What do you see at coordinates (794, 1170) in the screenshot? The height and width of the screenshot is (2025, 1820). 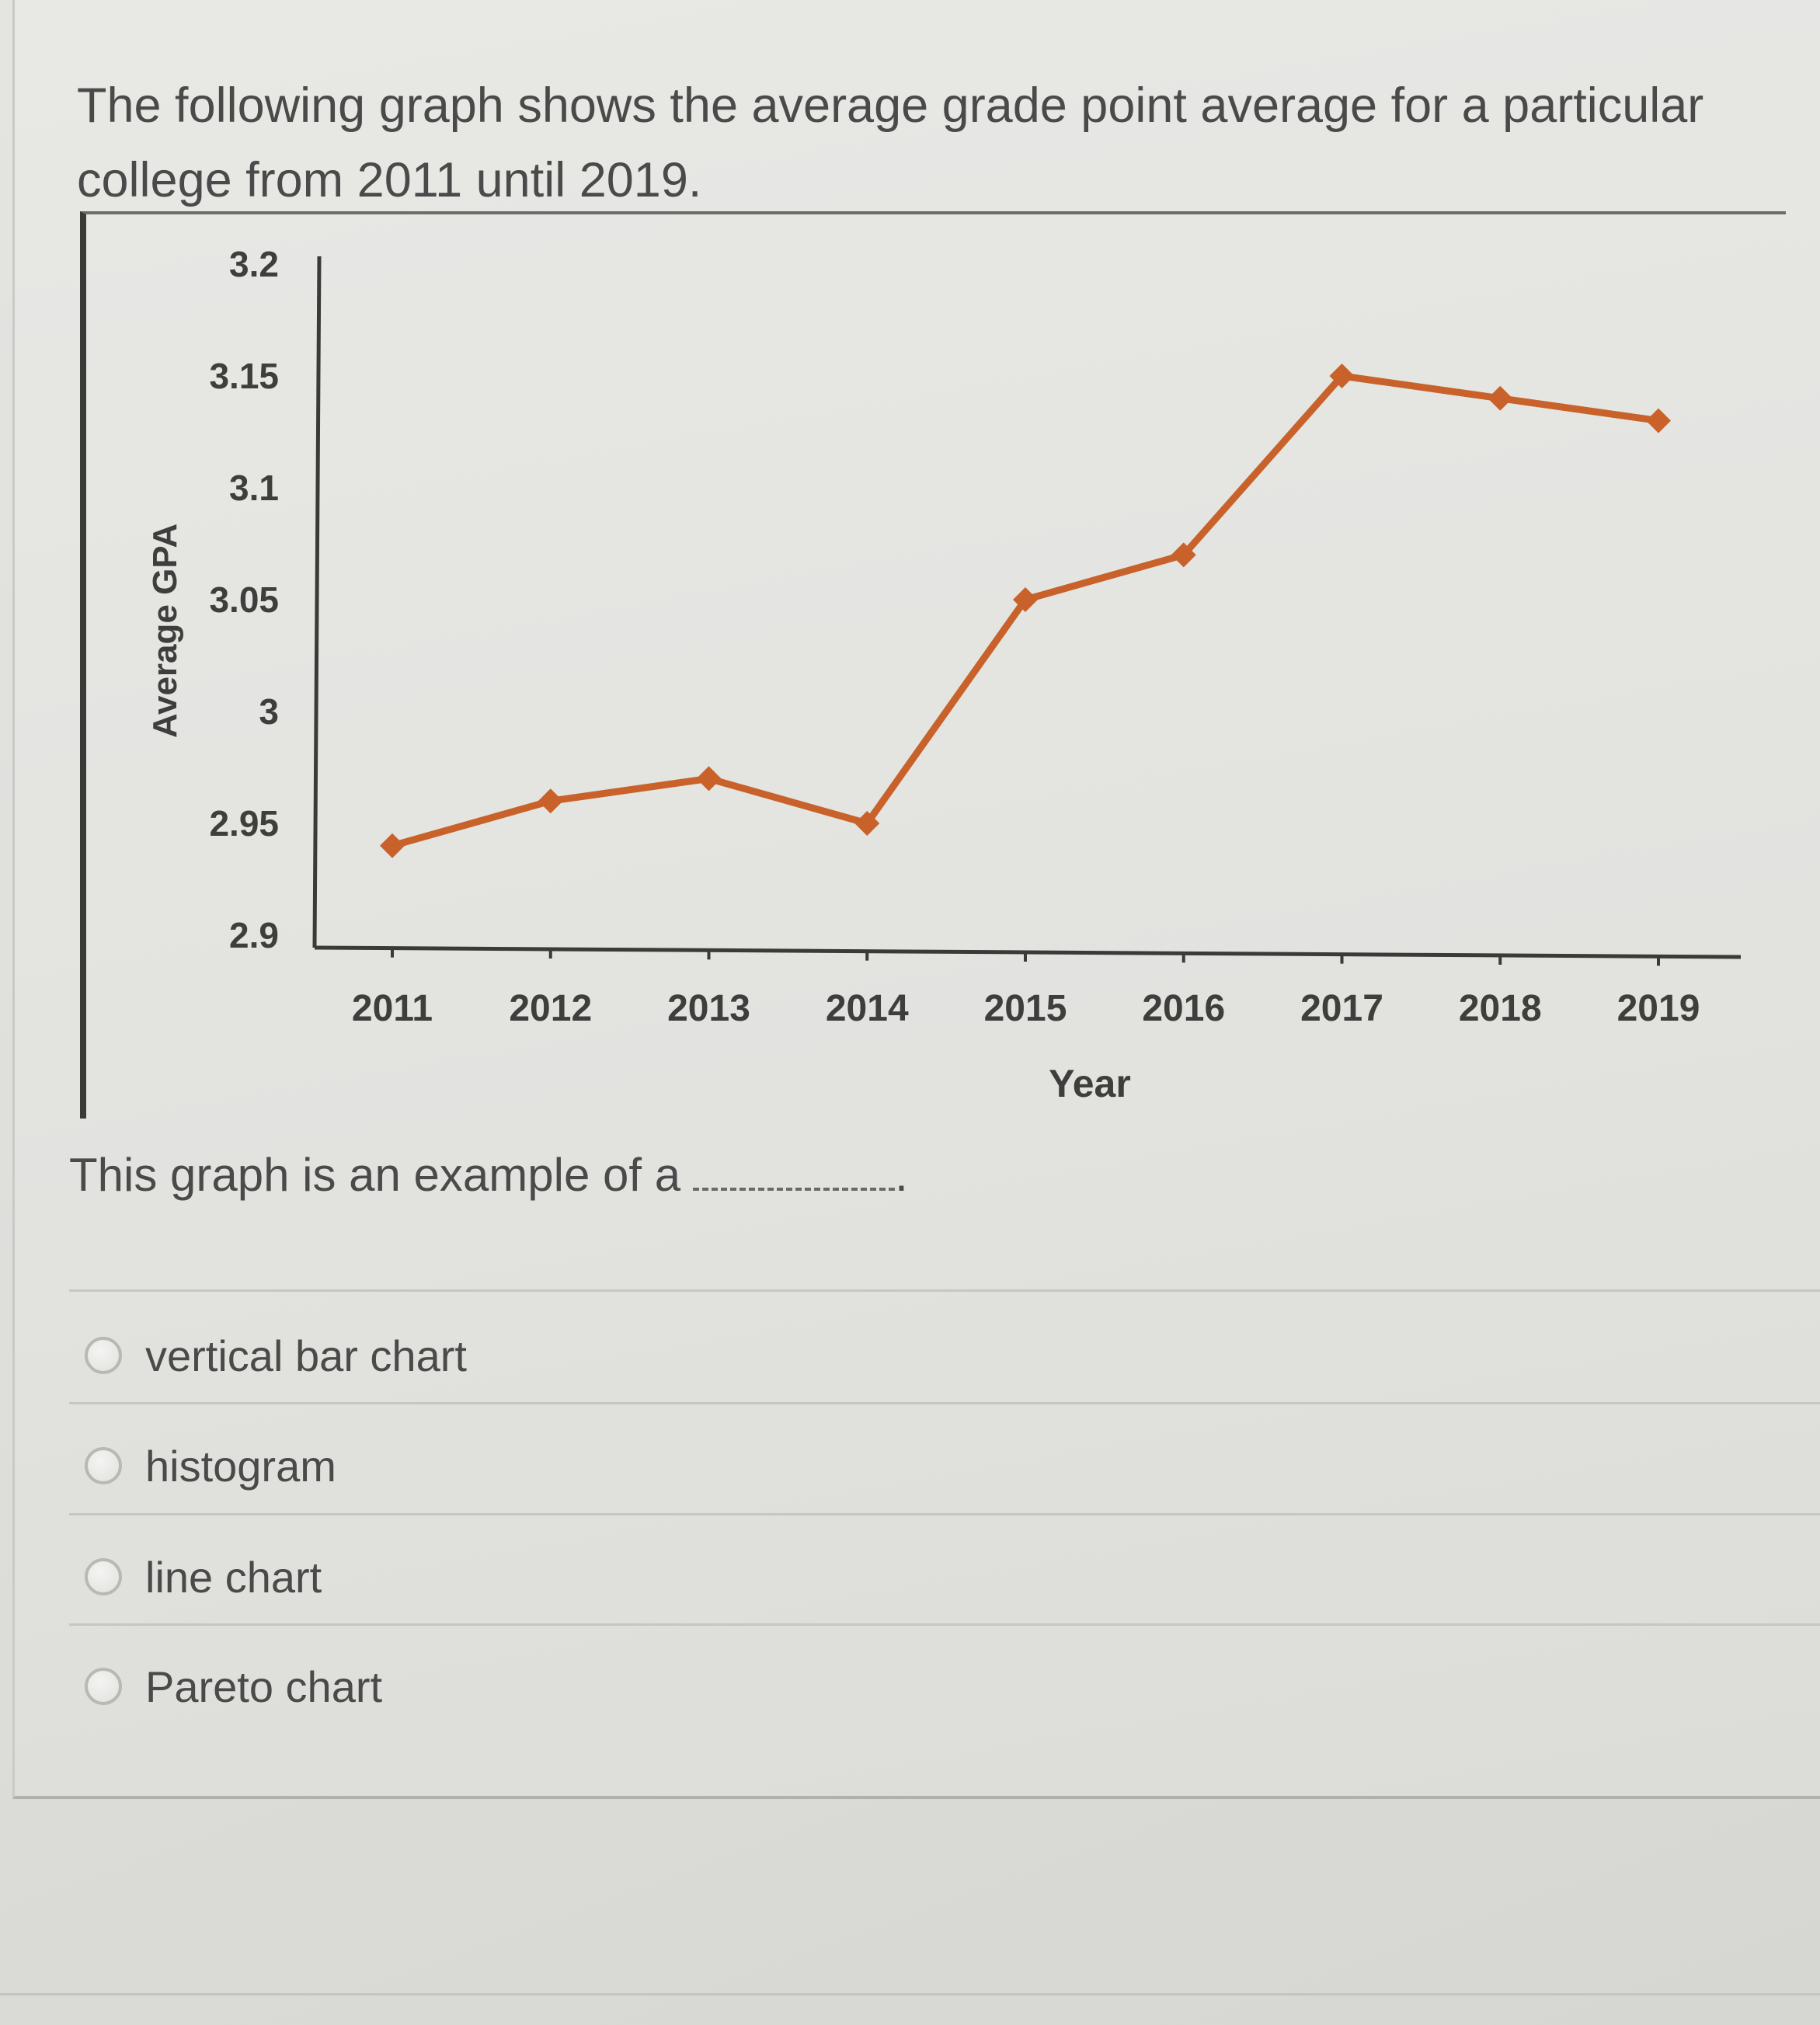 I see `answer-blank` at bounding box center [794, 1170].